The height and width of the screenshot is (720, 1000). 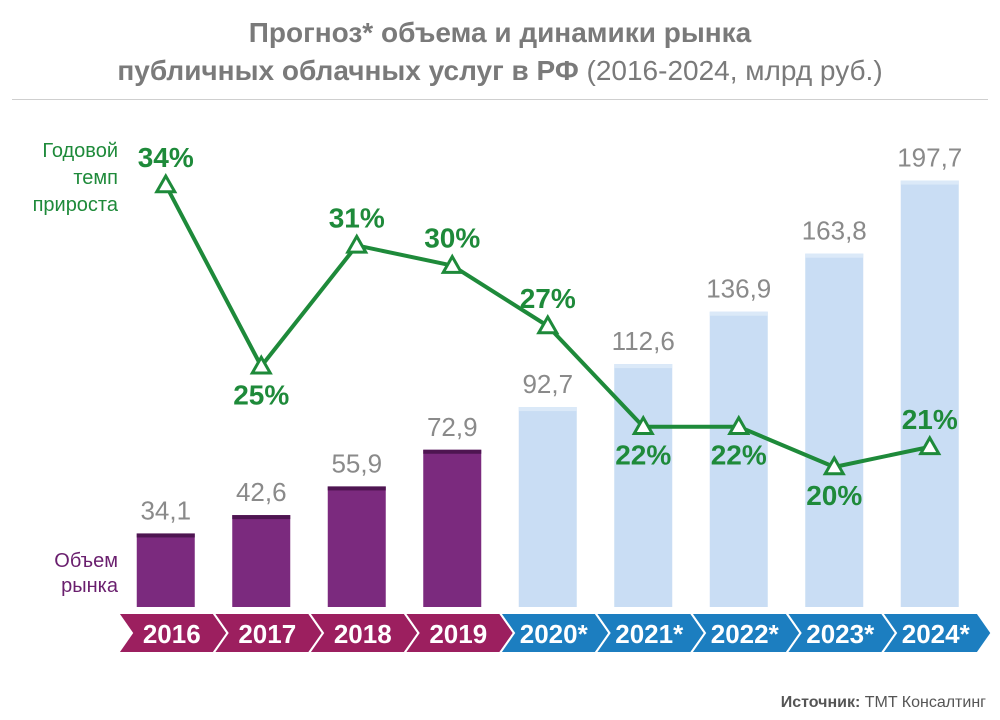 What do you see at coordinates (95, 178) in the screenshot?
I see `growth-label-line: темп` at bounding box center [95, 178].